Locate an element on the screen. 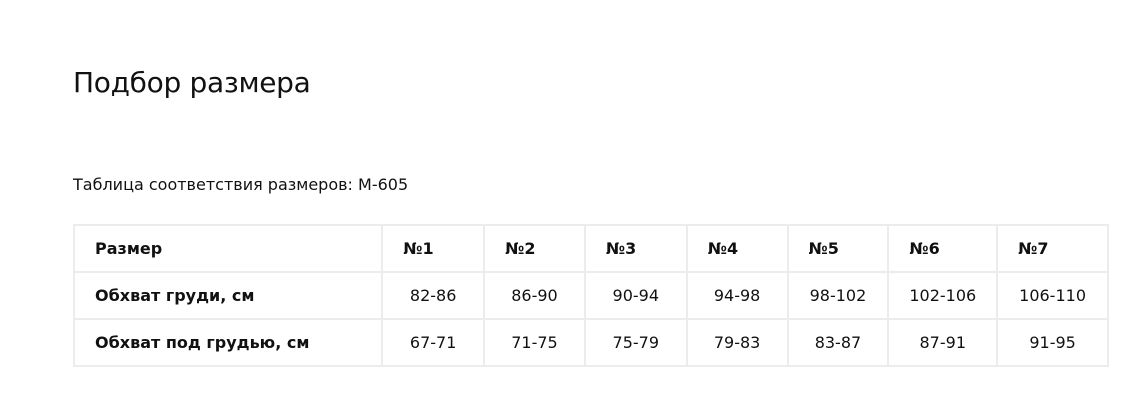 The width and height of the screenshot is (1138, 407). table-cell: 102-106 is located at coordinates (943, 295).